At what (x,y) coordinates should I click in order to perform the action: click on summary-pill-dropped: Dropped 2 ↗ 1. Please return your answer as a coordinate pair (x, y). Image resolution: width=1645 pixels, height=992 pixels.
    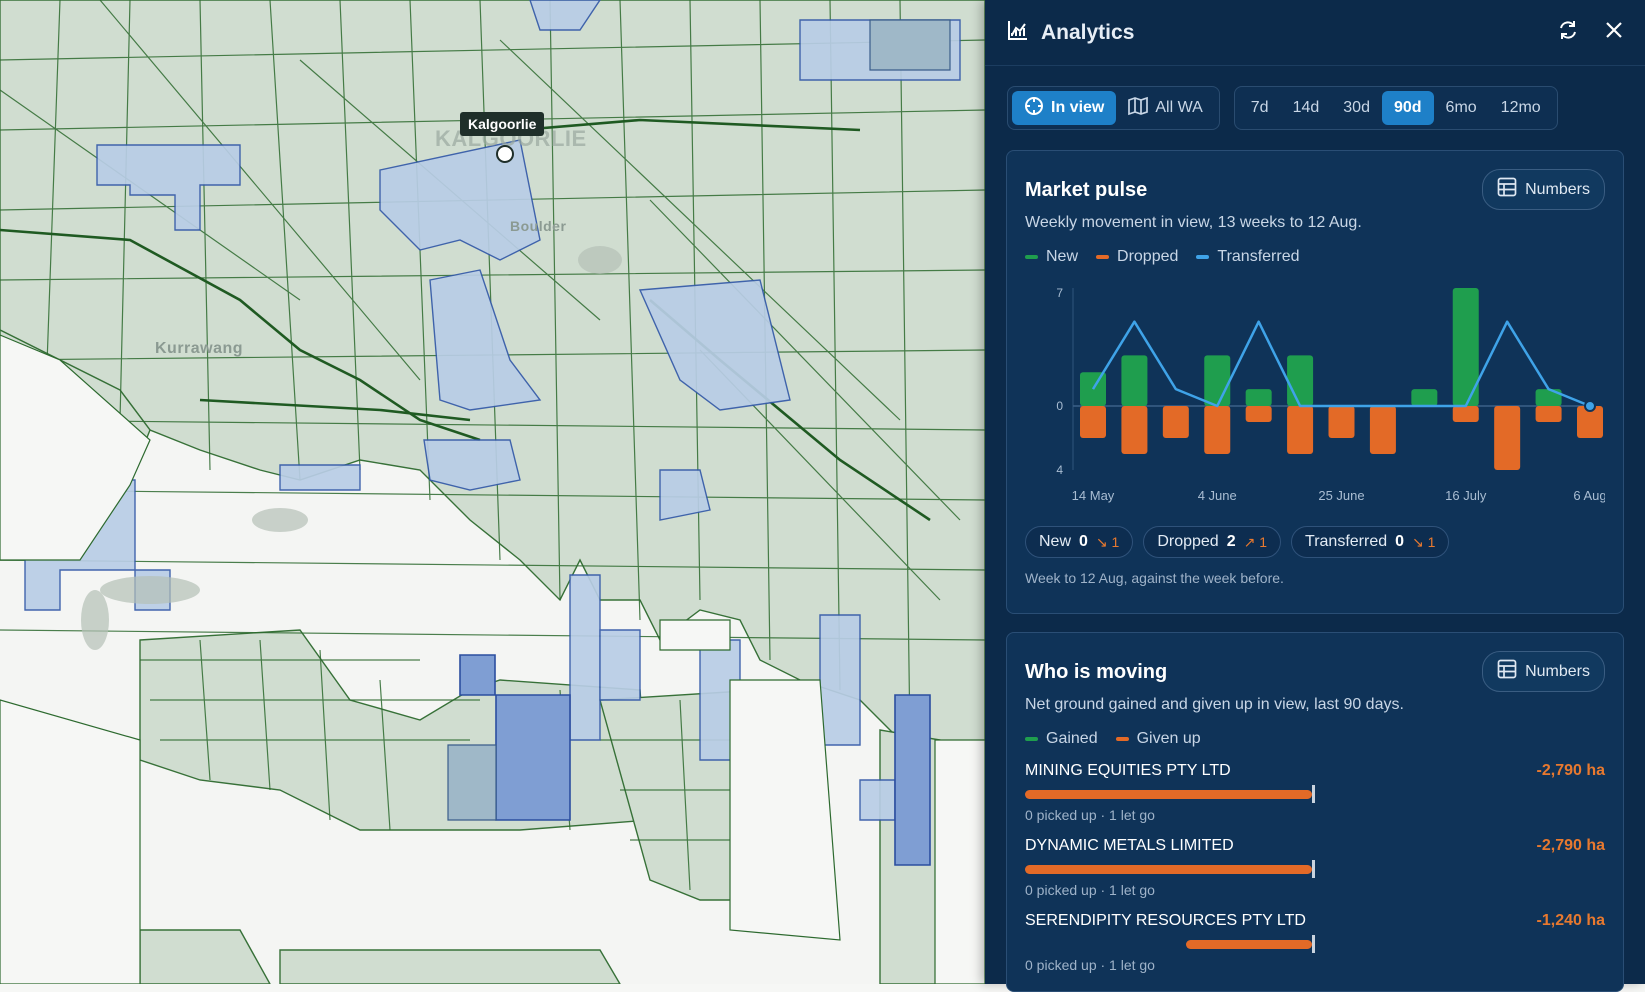
    Looking at the image, I should click on (1212, 542).